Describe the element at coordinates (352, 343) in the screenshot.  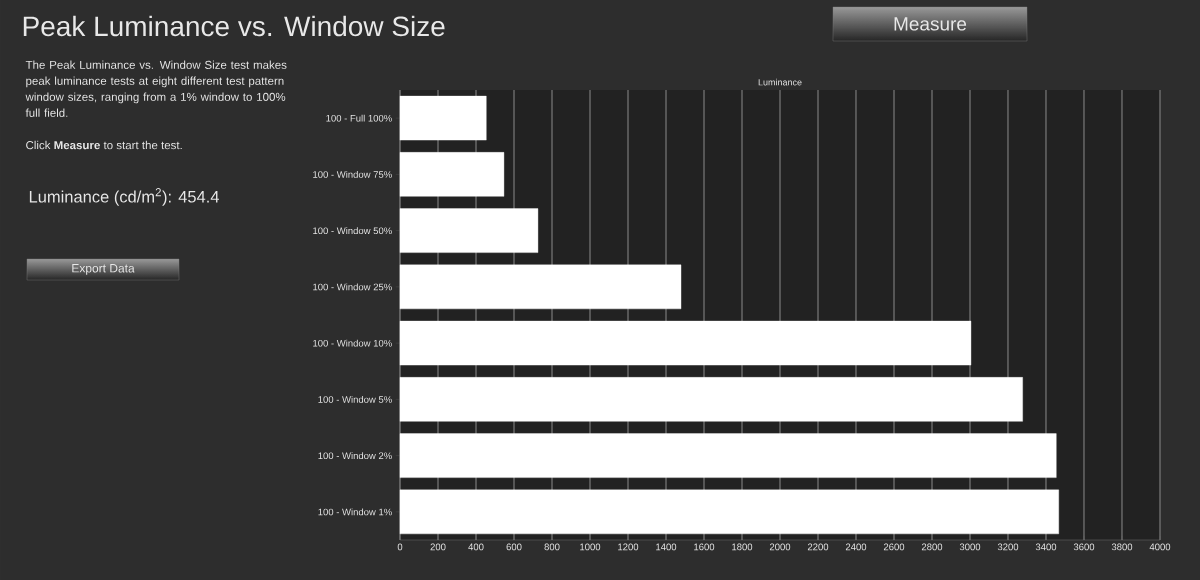
I see `y-tick-label: 100 - Window 10%` at that location.